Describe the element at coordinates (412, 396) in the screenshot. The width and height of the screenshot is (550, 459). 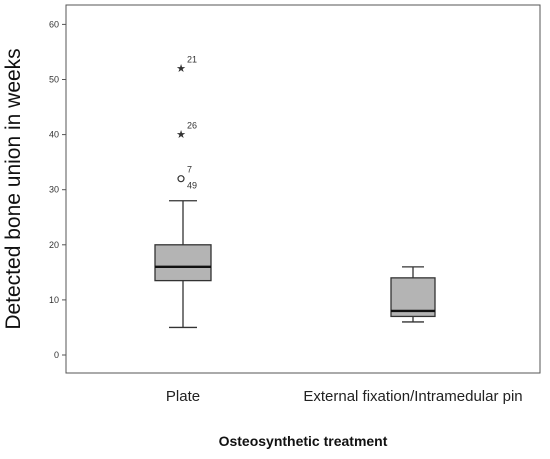
I see `x-tick-label: External fixation/Intramedular pin` at that location.